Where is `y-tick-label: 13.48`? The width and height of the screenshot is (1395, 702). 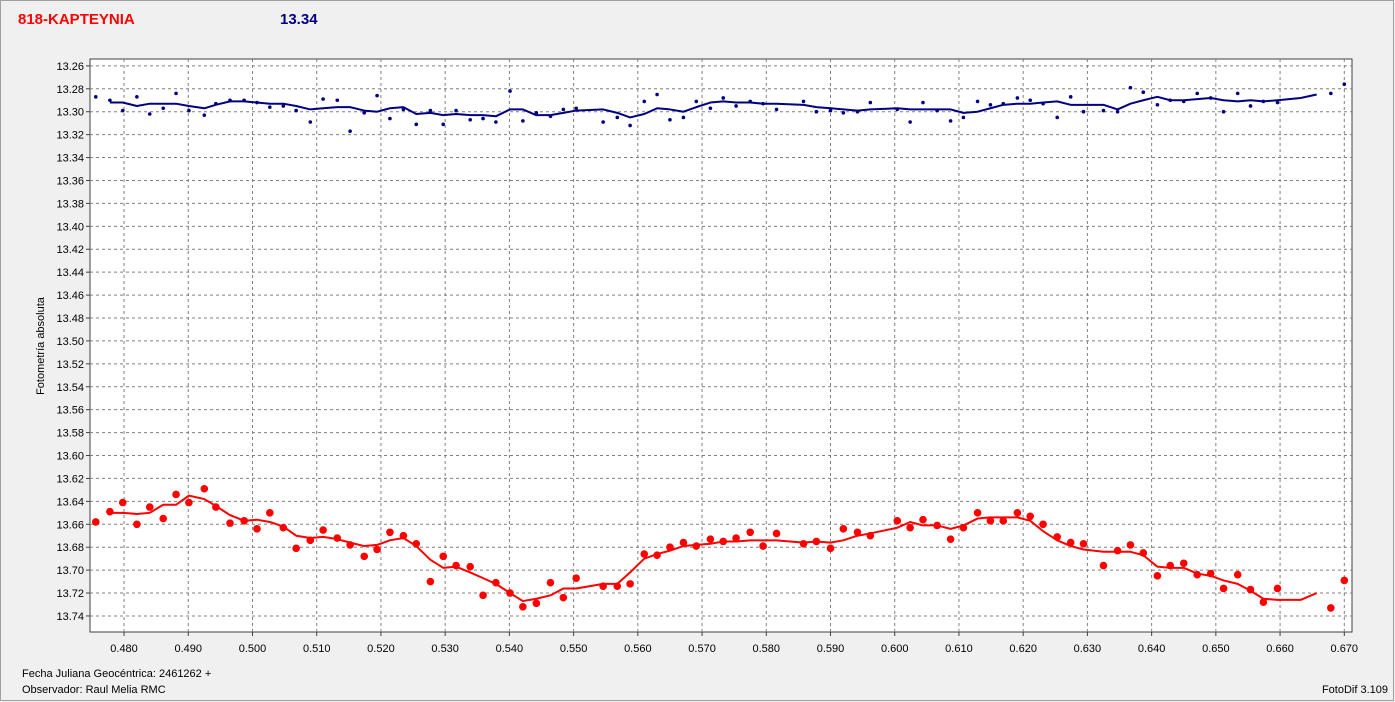
y-tick-label: 13.48 is located at coordinates (70, 319).